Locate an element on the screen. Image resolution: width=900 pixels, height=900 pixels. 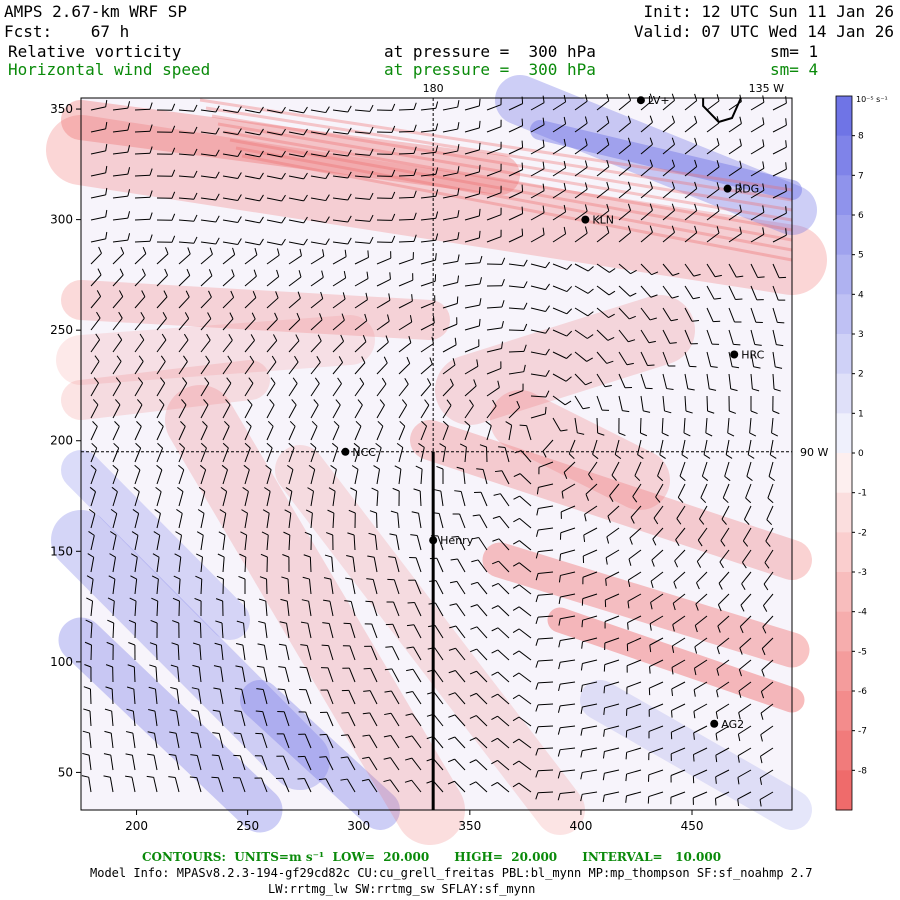
x-tick-label: 250 is located at coordinates (247, 826).